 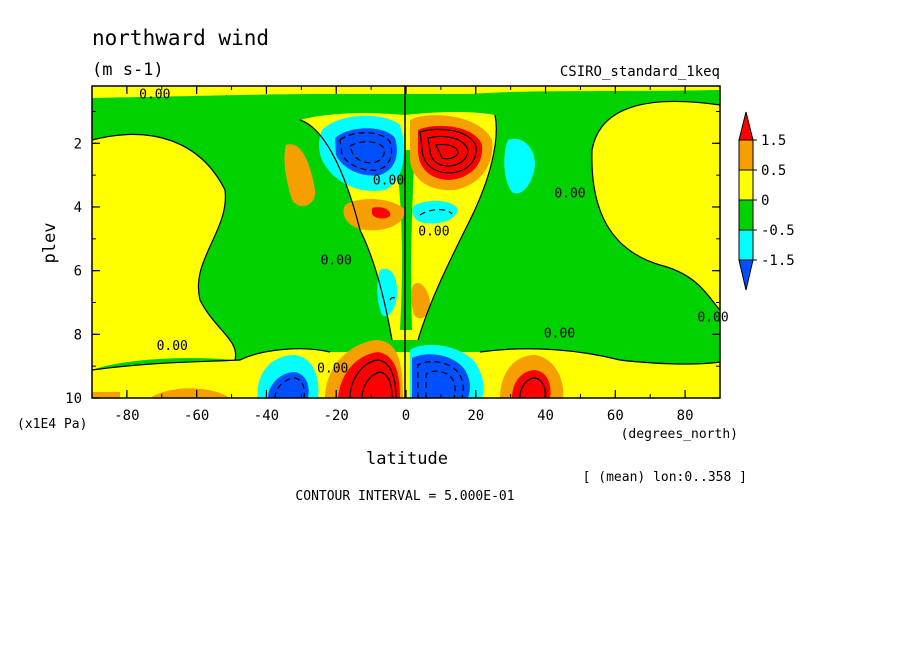 I want to click on legend-swatch-max, so click(x=746, y=126).